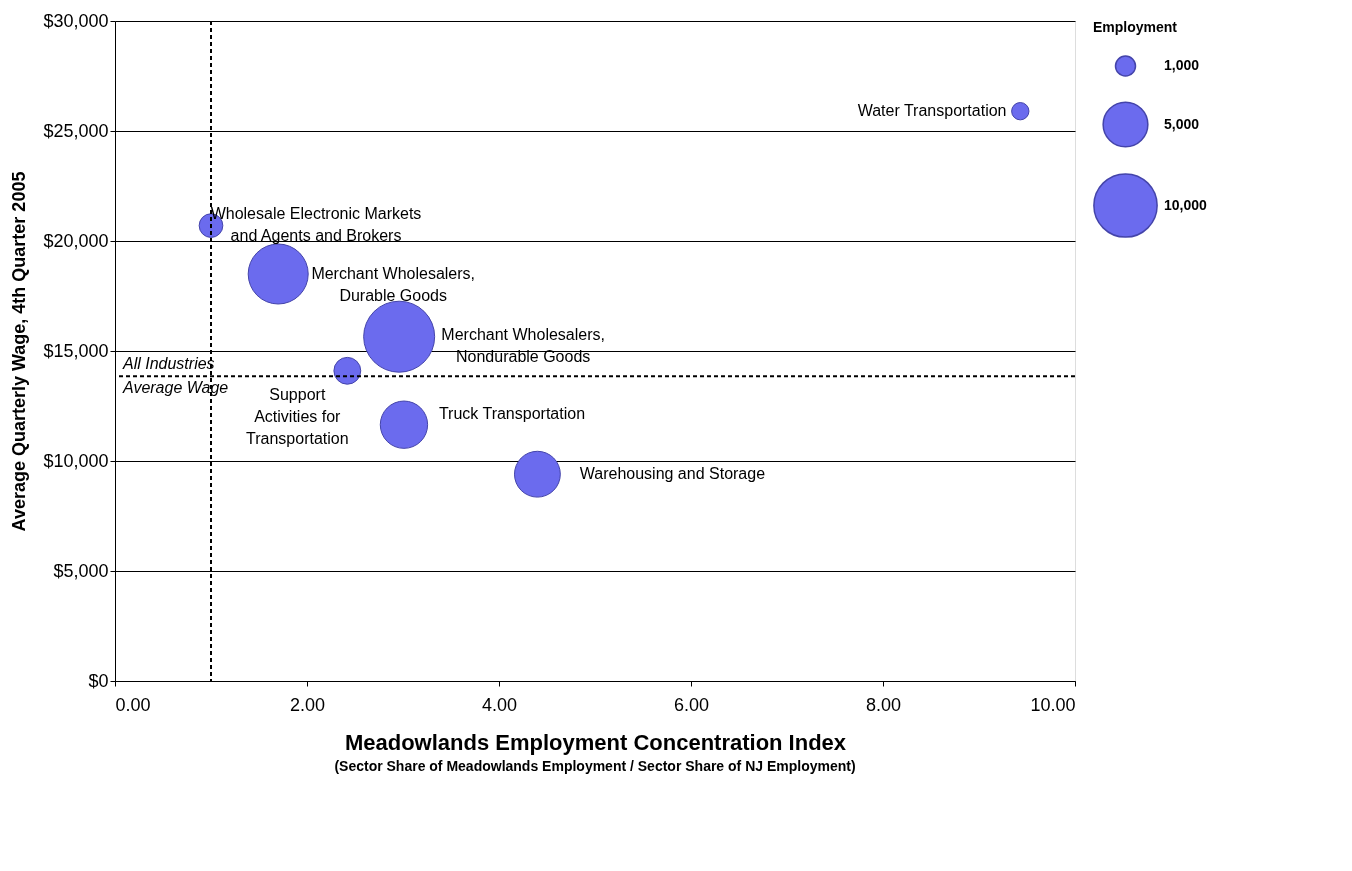 The width and height of the screenshot is (1352, 871). I want to click on series-label: Warehousing and Storage, so click(672, 474).